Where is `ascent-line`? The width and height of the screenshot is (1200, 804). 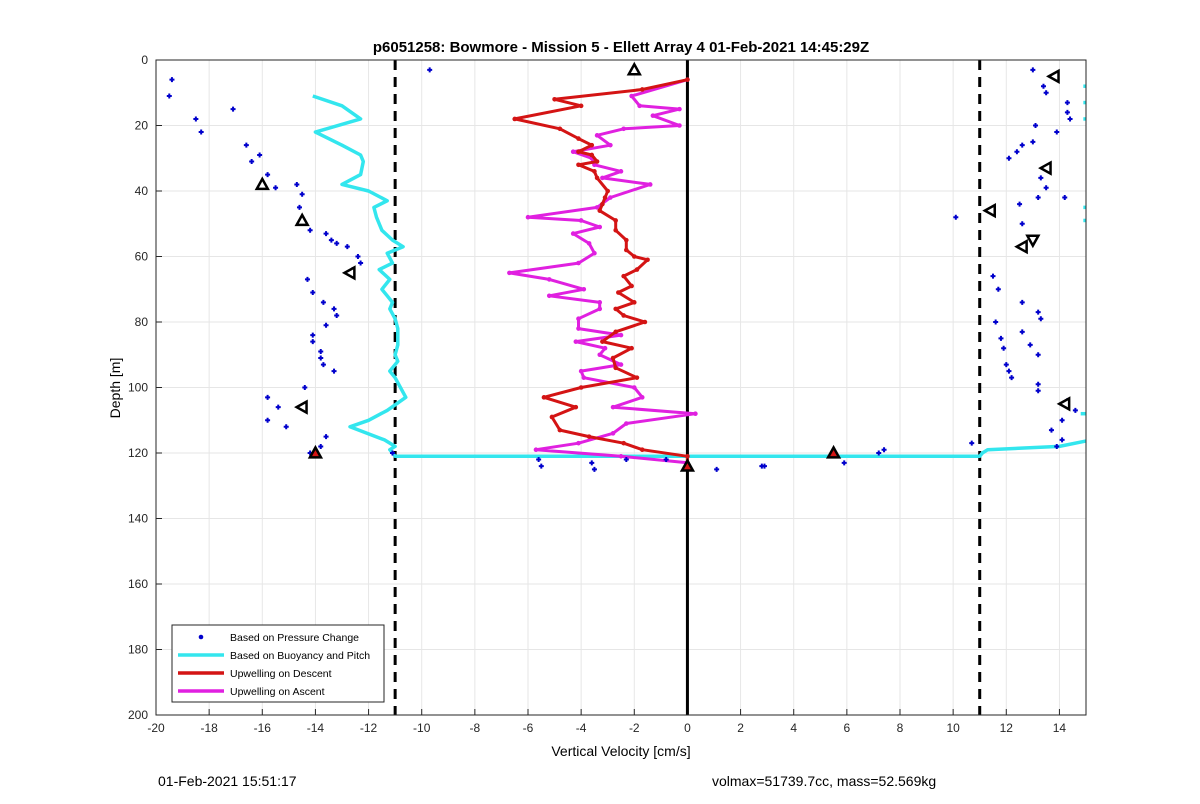
ascent-line is located at coordinates (602, 271).